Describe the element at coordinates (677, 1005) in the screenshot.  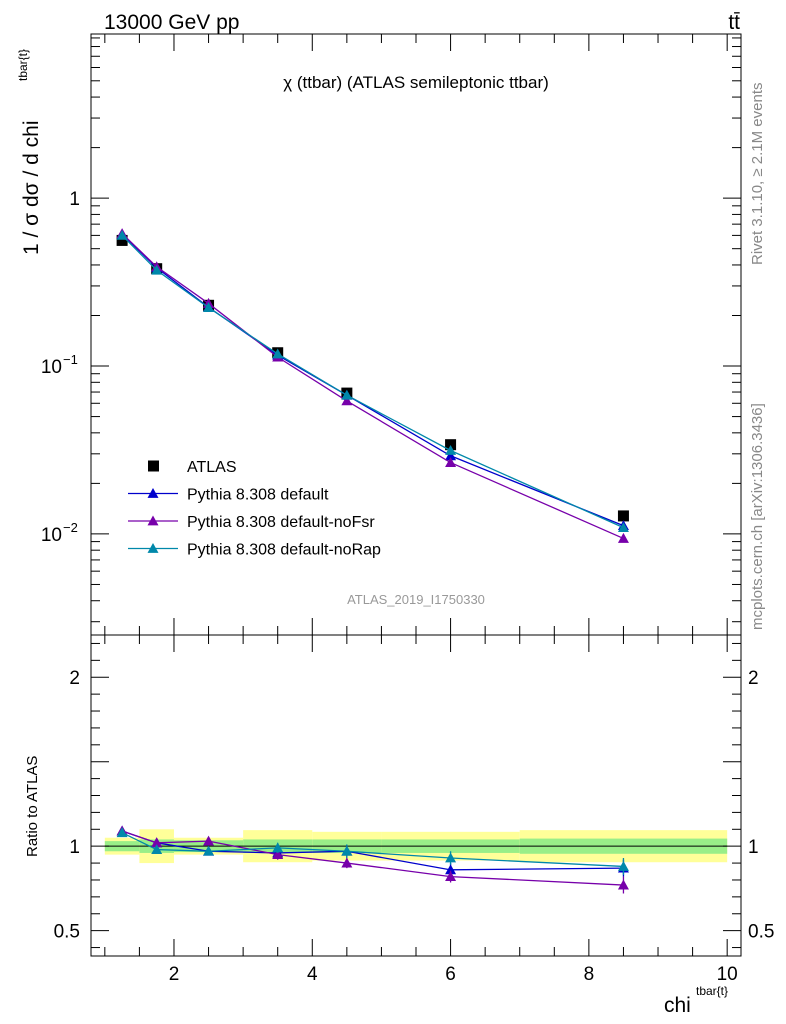
I see `x-axis-label-text: chi` at that location.